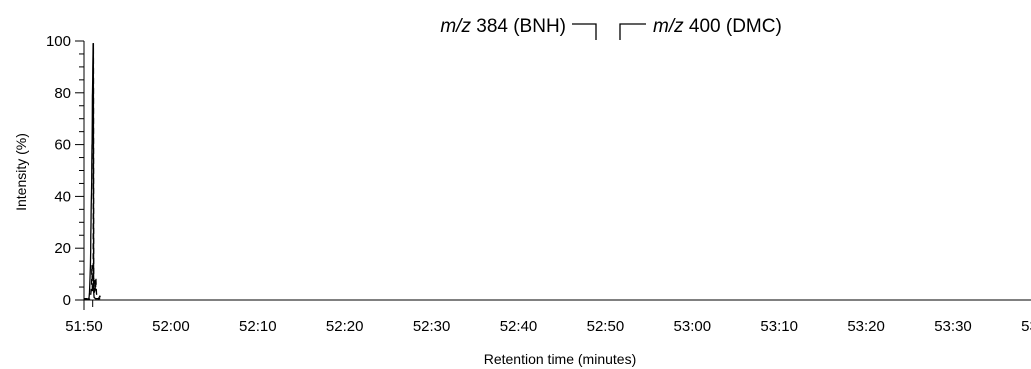 The width and height of the screenshot is (1031, 369). Describe the element at coordinates (432, 326) in the screenshot. I see `x-tick-label: 52:30` at that location.